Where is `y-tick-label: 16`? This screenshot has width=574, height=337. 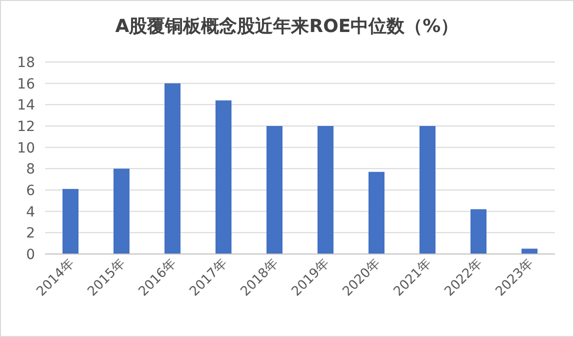
y-tick-label: 16 is located at coordinates (26, 84).